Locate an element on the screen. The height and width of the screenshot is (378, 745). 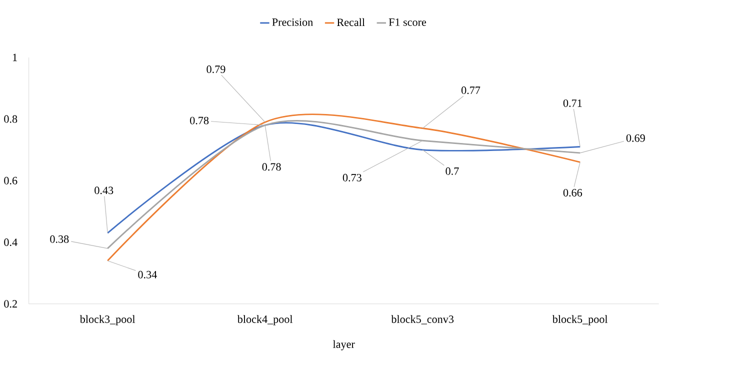
legend-label: Recall is located at coordinates (351, 22).